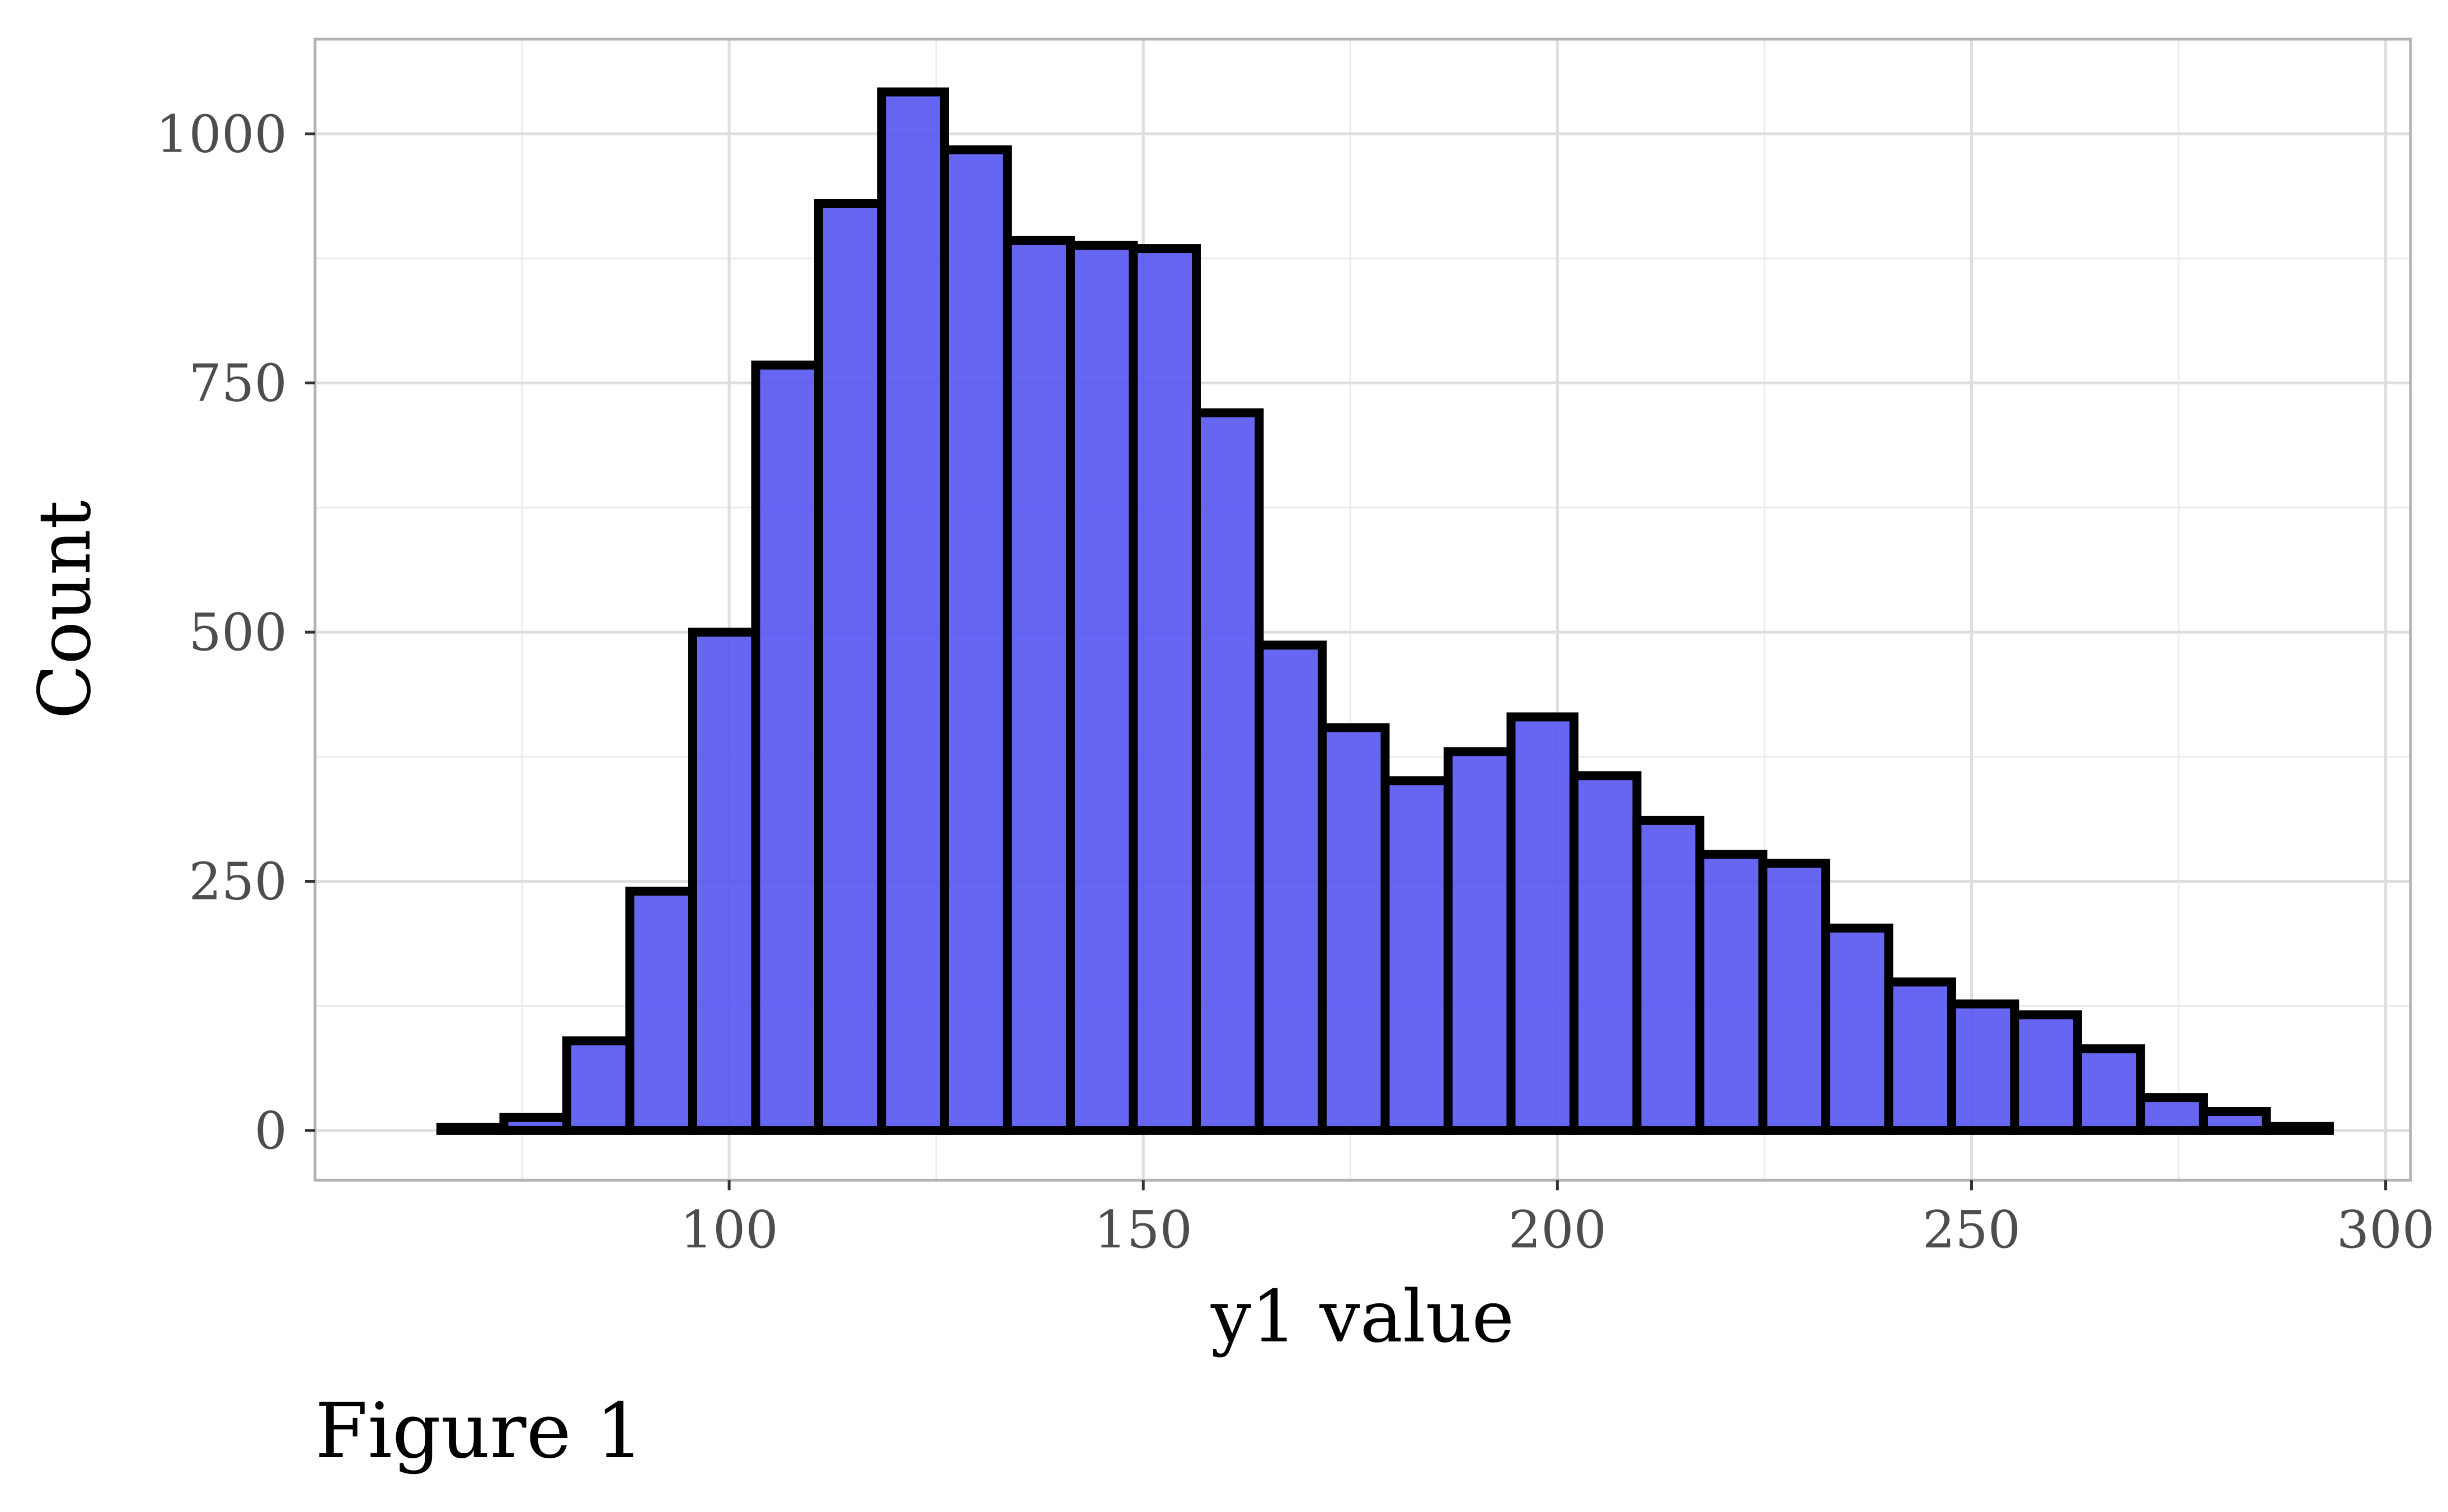  Describe the element at coordinates (2386, 1230) in the screenshot. I see `x-tick-label: 300` at that location.